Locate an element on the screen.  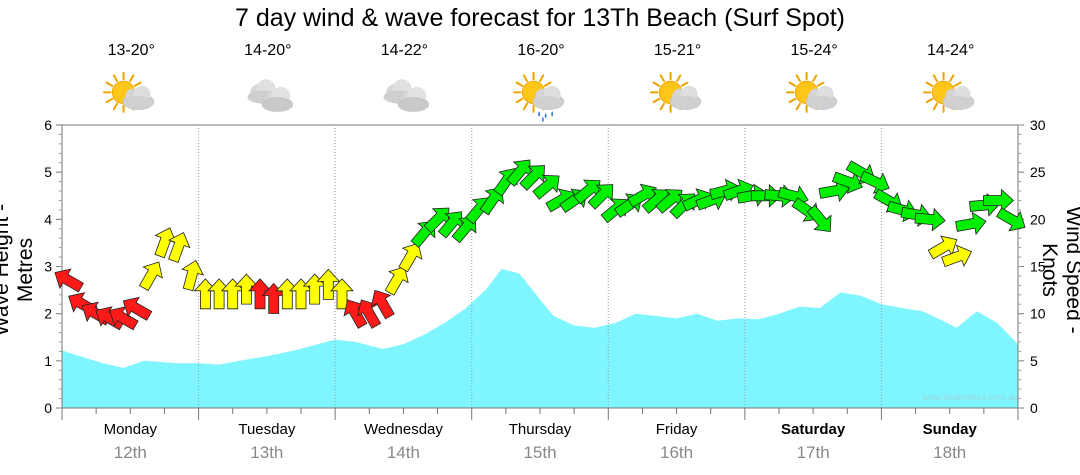
day-name-label: Saturday is located at coordinates (813, 429).